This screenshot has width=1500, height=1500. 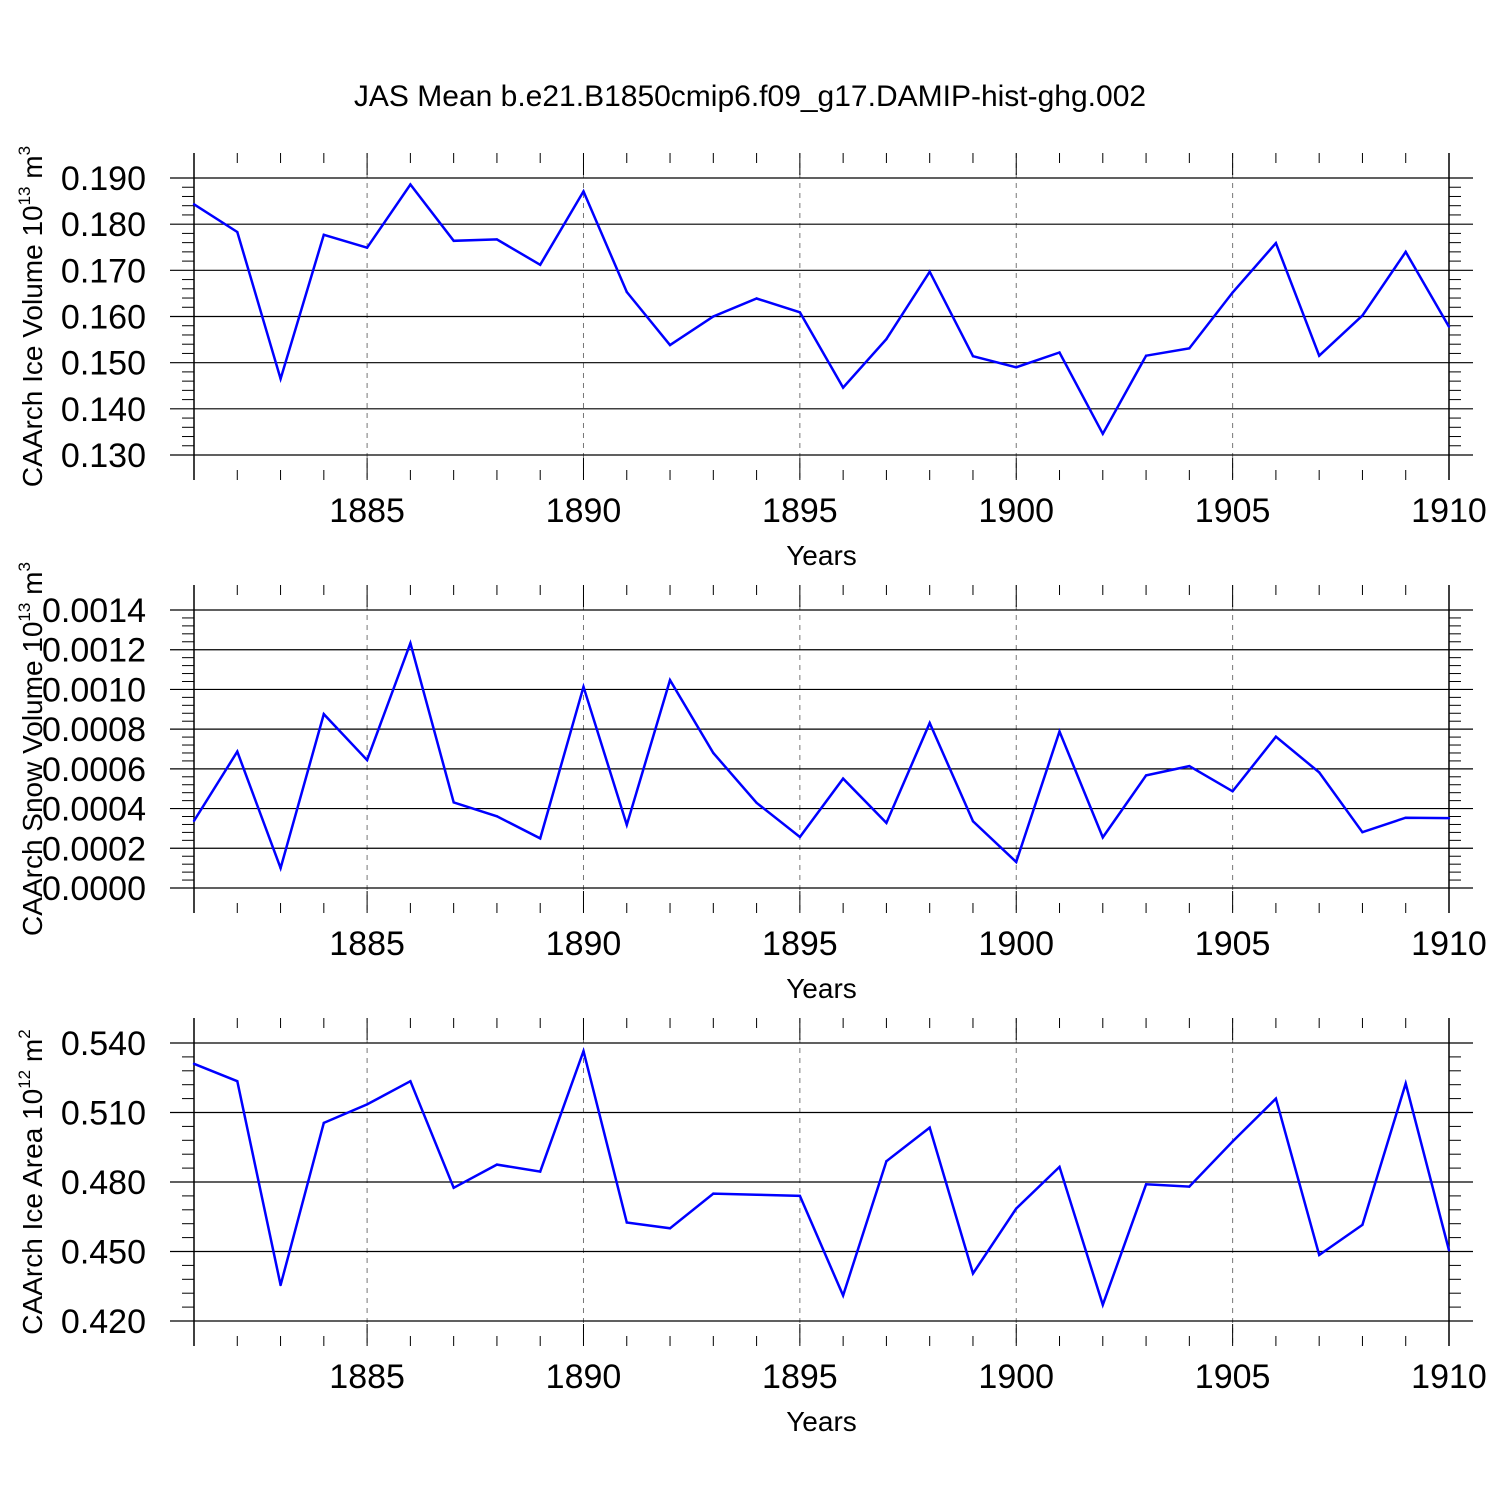 What do you see at coordinates (103, 1183) in the screenshot?
I see `y-tick-label: 0.480` at bounding box center [103, 1183].